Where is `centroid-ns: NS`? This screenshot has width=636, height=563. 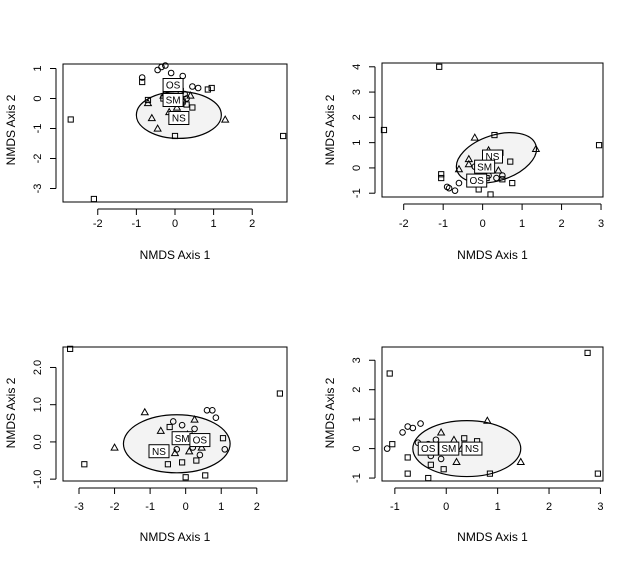
centroid-ns: NS is located at coordinates (159, 451).